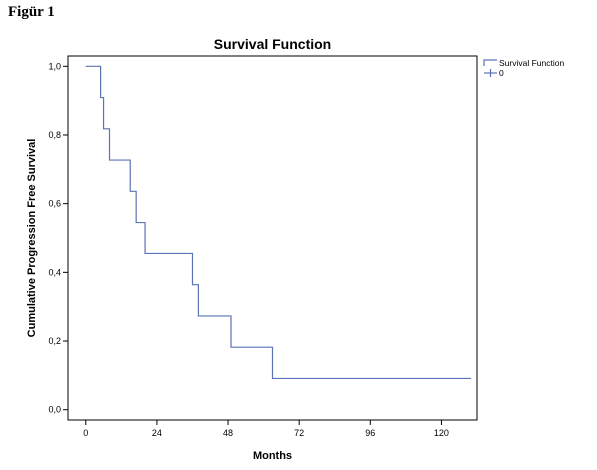 The height and width of the screenshot is (470, 597). I want to click on x-axis-ticks: 0 24 48 72 96 120, so click(266, 429).